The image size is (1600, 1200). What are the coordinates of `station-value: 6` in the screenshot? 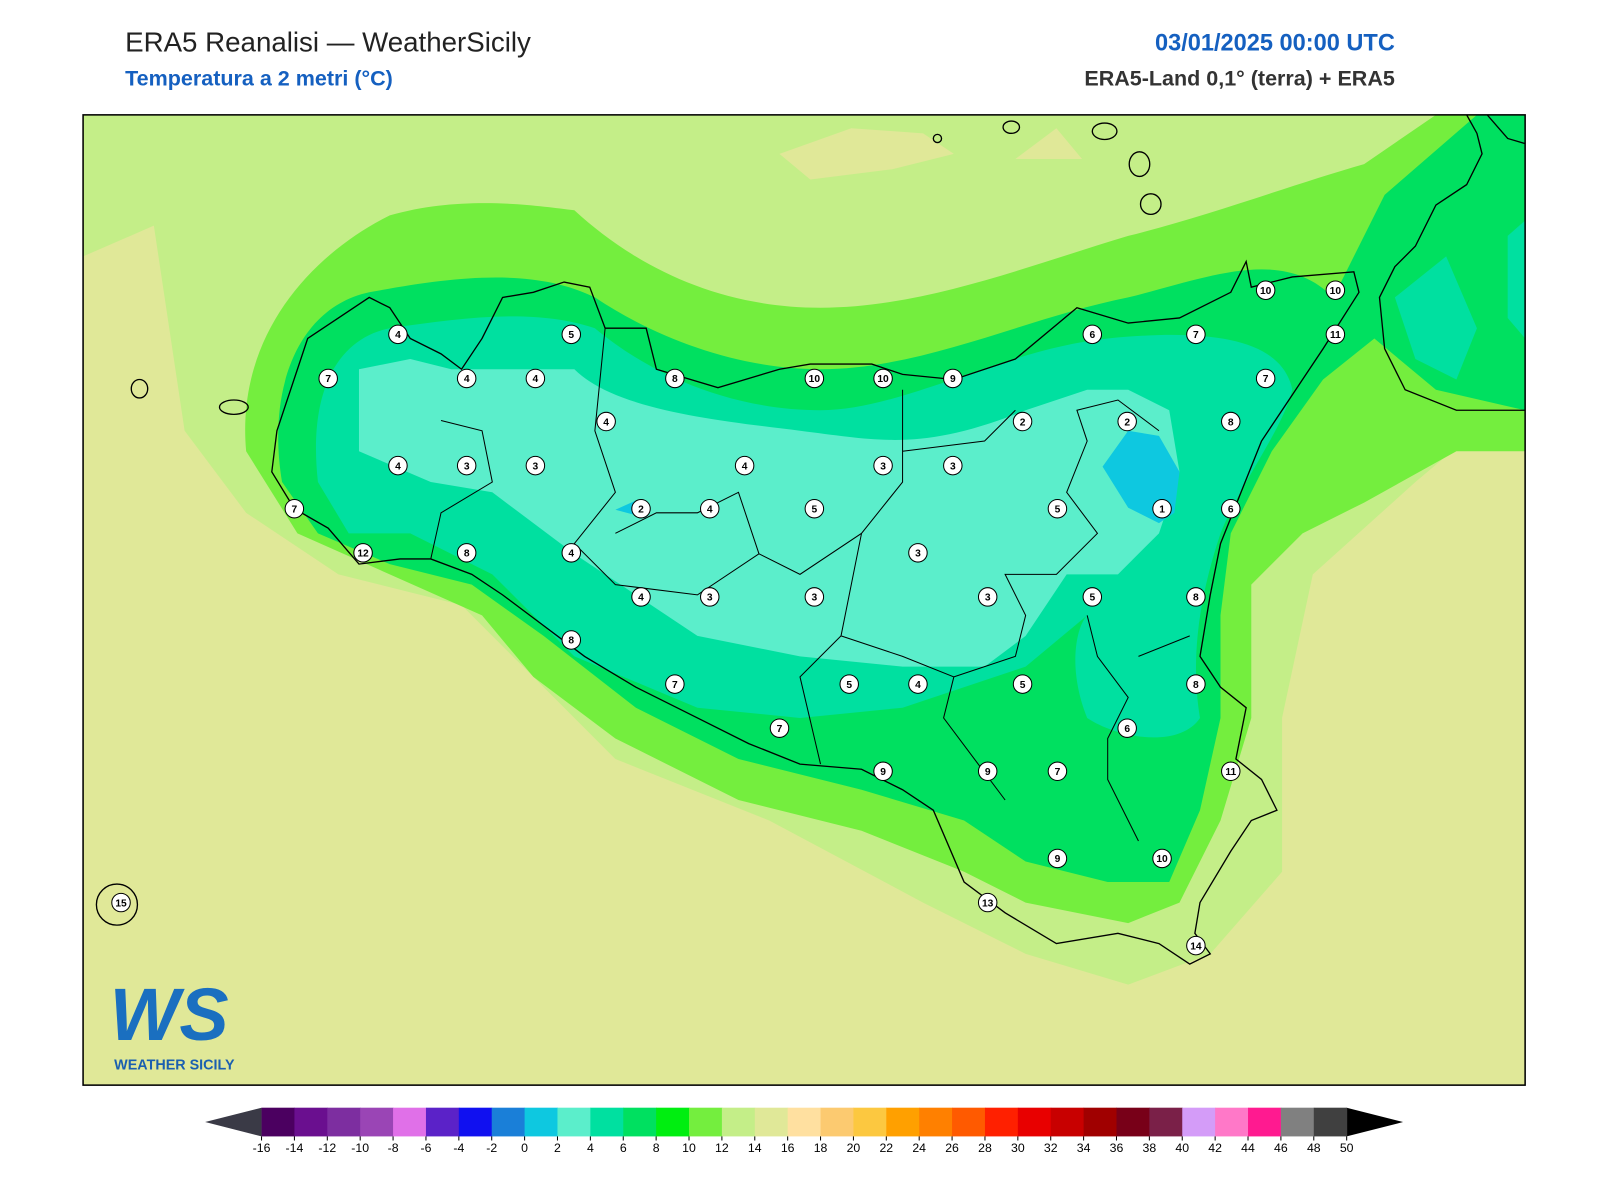 It's located at (1231, 509).